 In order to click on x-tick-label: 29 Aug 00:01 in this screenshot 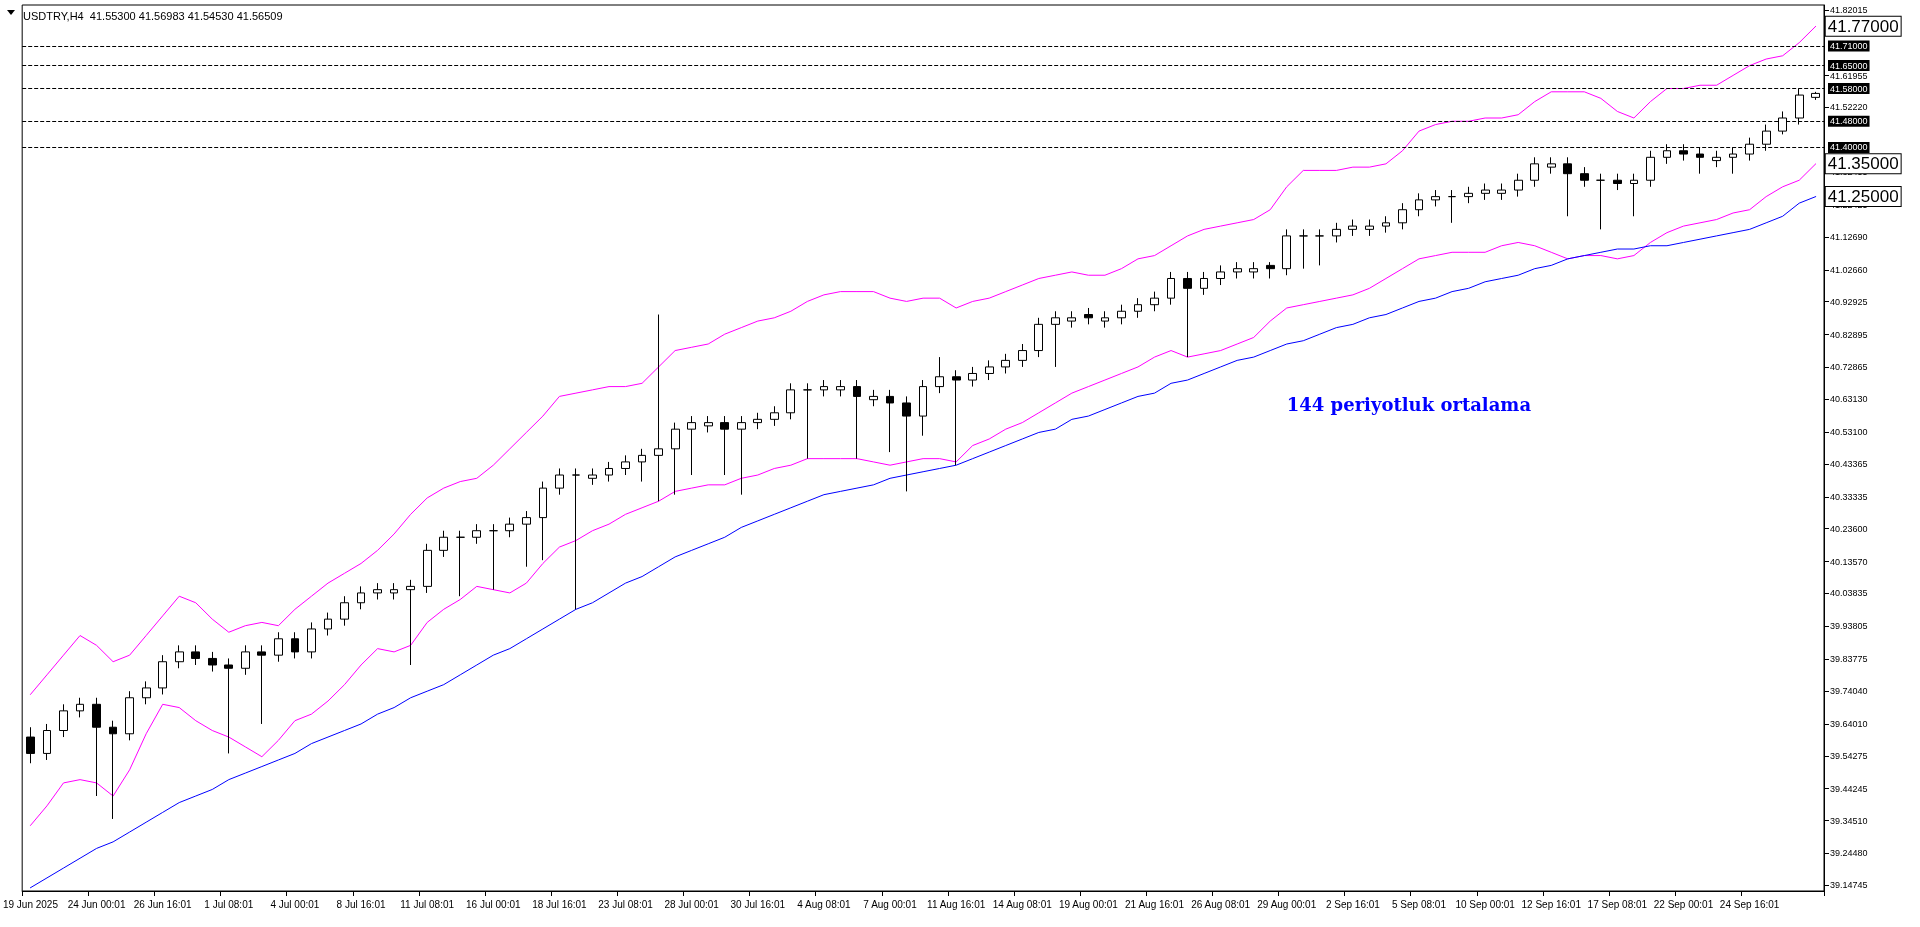, I will do `click(1287, 904)`.